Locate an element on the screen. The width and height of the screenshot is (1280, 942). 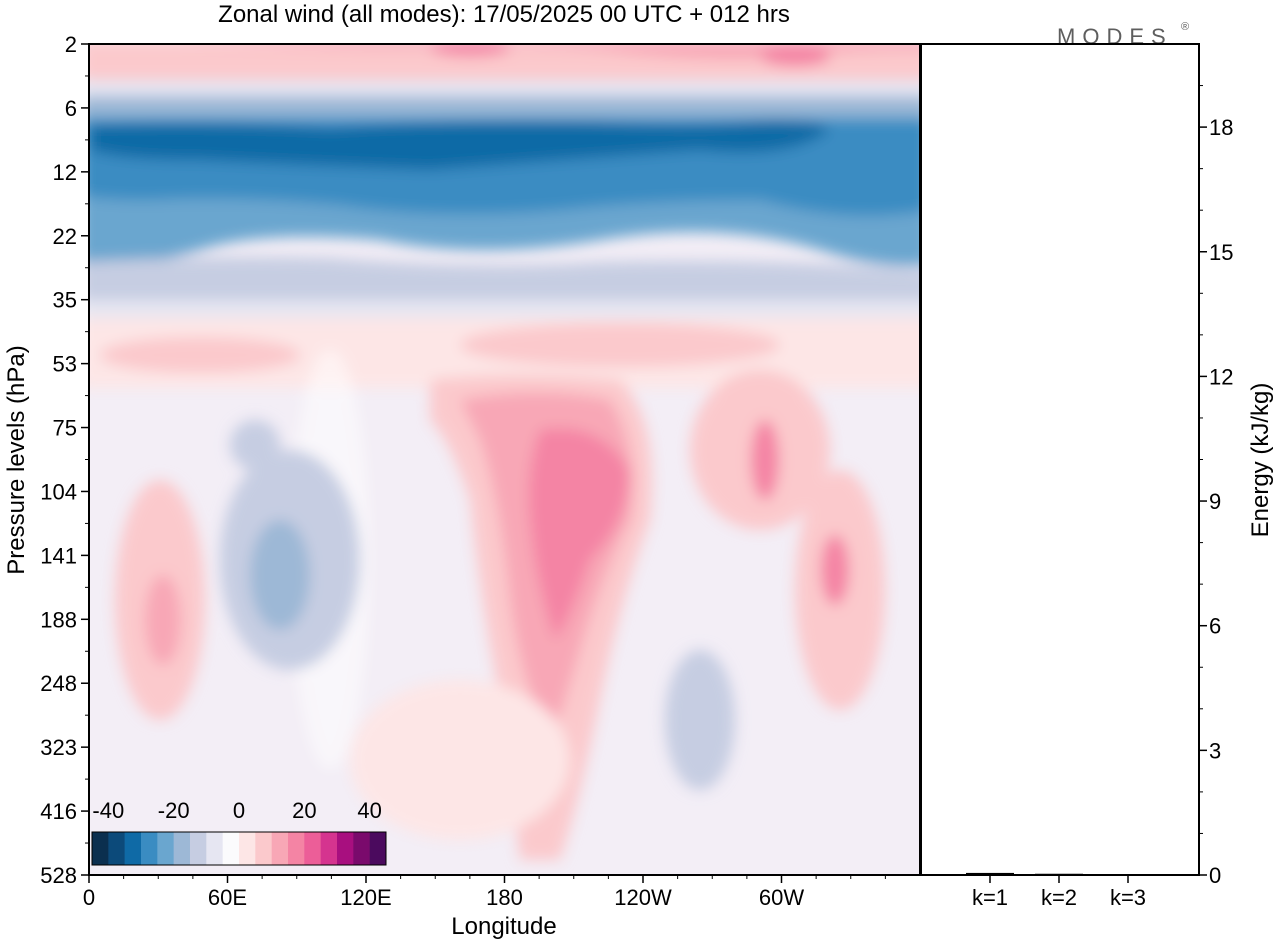
lower-weak-westerly is located at coordinates (460, 760).